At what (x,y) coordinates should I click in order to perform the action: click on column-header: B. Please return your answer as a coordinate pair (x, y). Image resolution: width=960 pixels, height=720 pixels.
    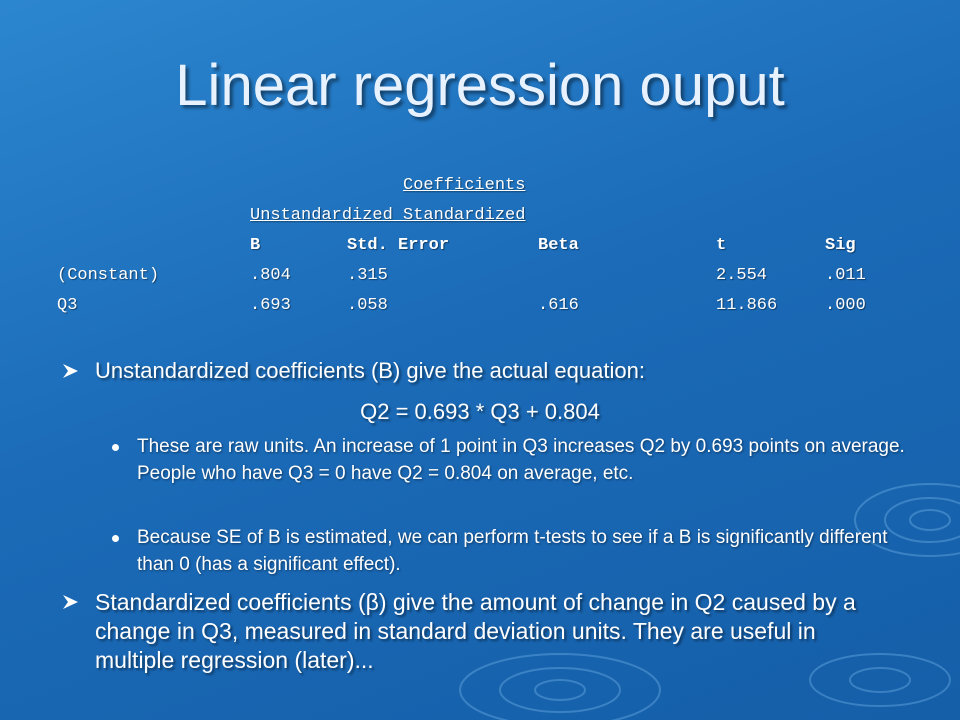
    Looking at the image, I should click on (255, 245).